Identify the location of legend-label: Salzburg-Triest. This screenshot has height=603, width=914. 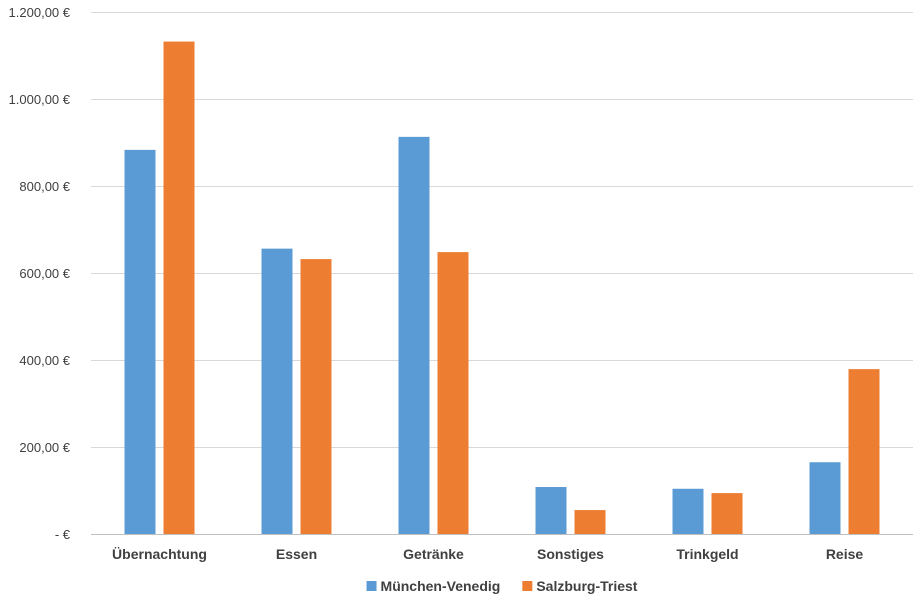
(586, 586).